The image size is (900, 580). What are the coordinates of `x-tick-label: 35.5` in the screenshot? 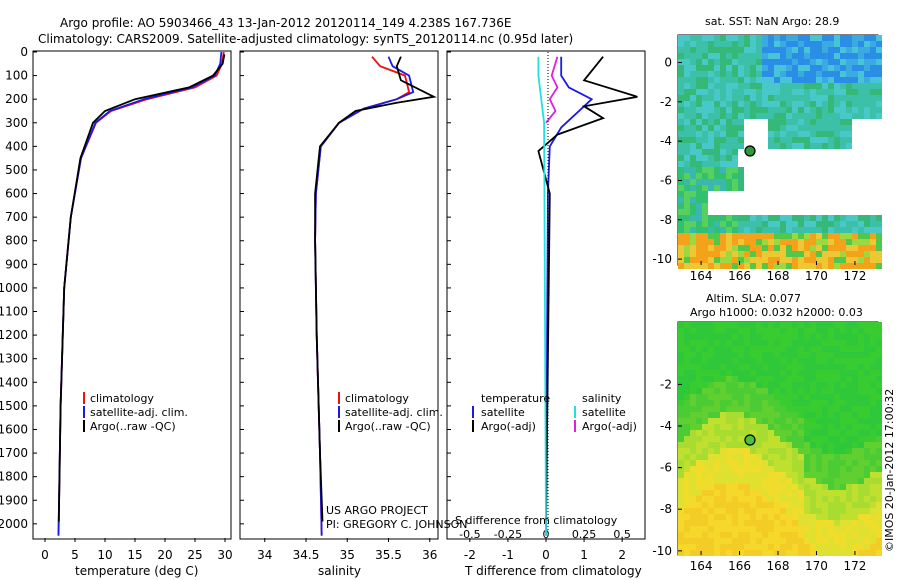 It's located at (388, 555).